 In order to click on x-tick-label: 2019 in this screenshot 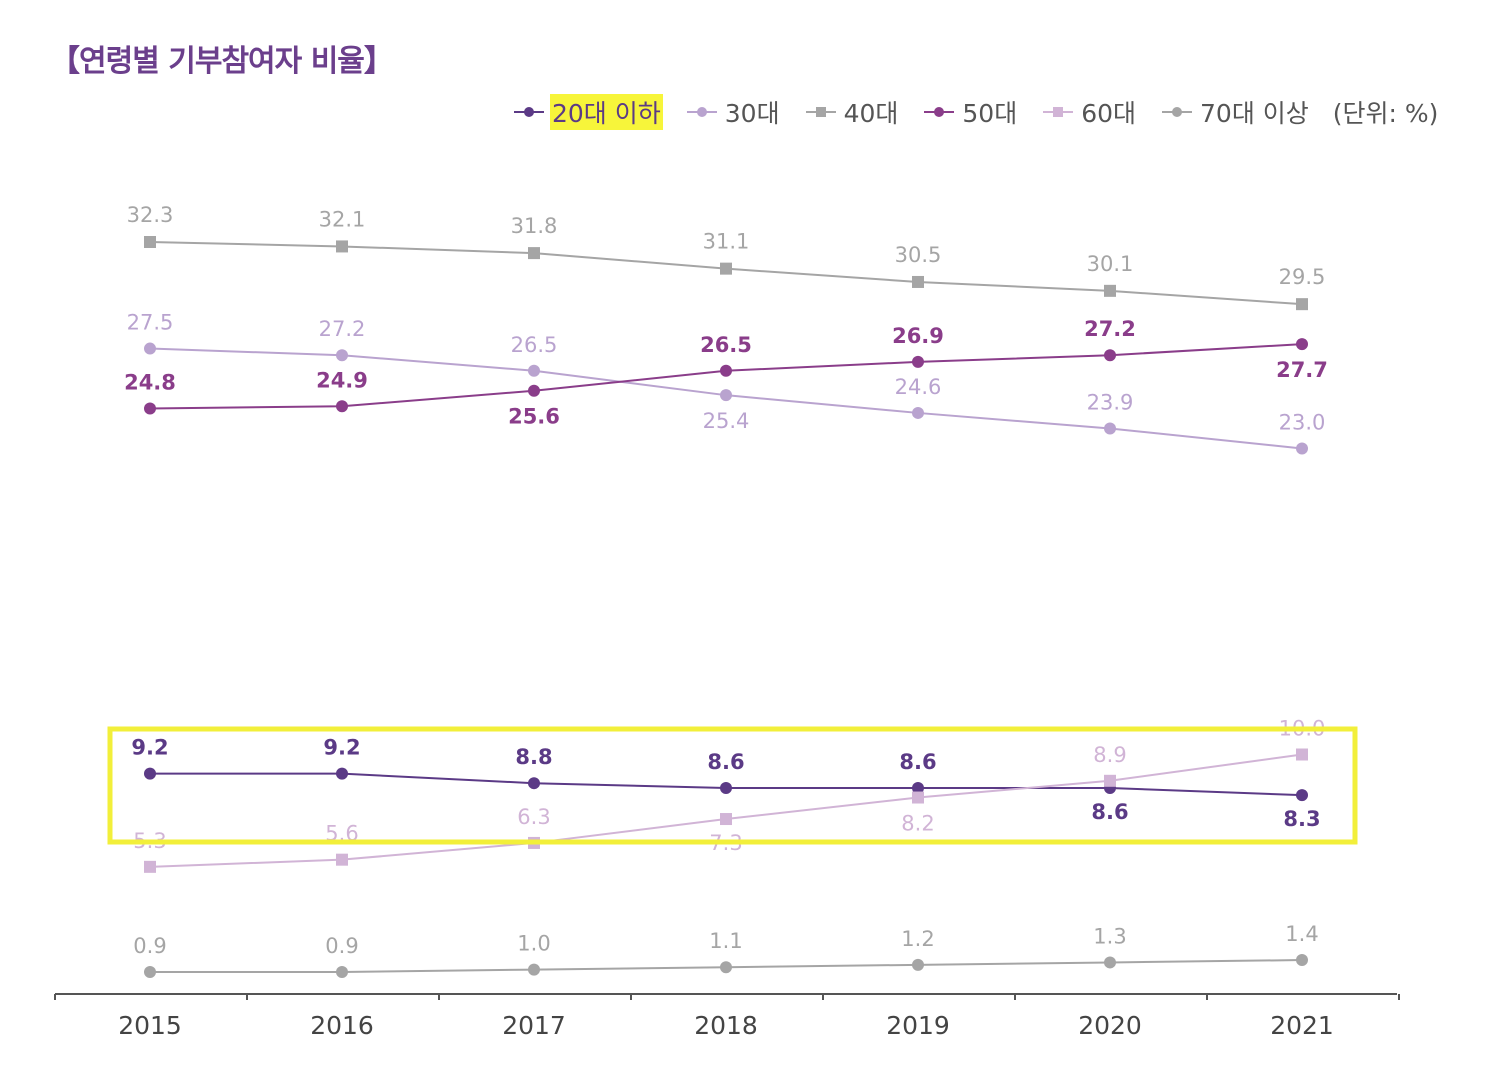, I will do `click(918, 1025)`.